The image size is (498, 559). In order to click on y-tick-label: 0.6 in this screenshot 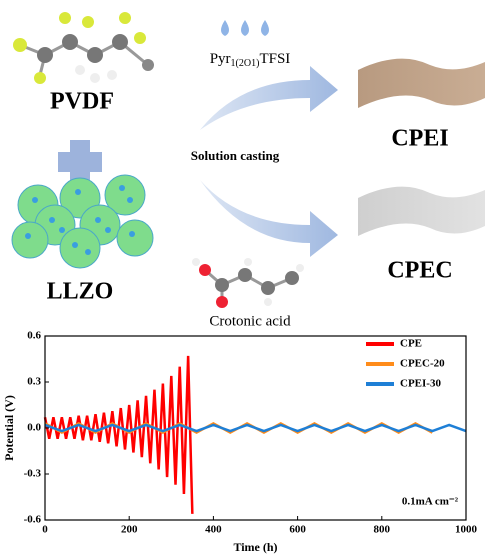, I will do `click(34, 336)`.